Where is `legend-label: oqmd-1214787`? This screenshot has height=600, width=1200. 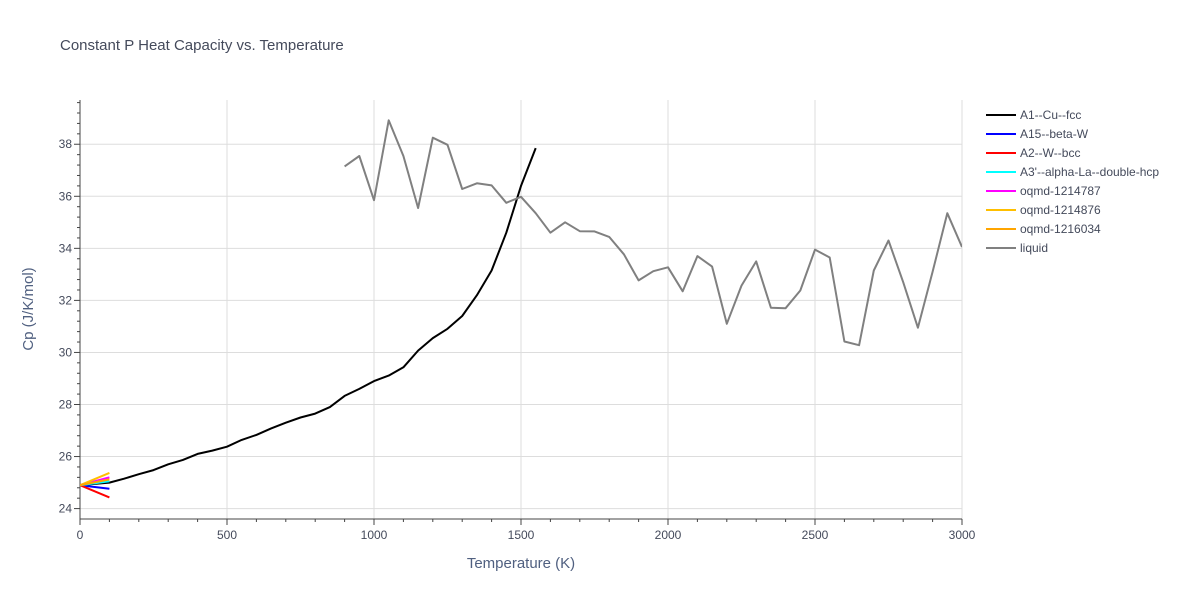
legend-label: oqmd-1214787 is located at coordinates (1060, 191).